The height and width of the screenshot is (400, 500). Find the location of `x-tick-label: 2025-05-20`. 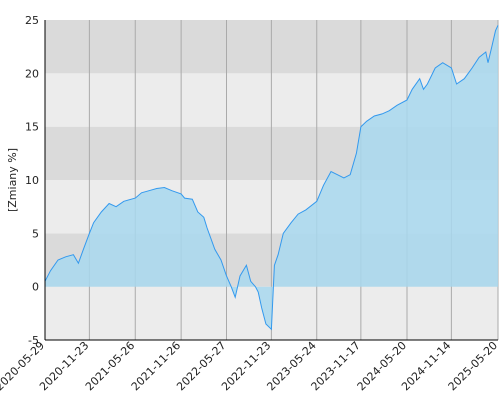

x-tick-label: 2025-05-20 is located at coordinates (473, 366).